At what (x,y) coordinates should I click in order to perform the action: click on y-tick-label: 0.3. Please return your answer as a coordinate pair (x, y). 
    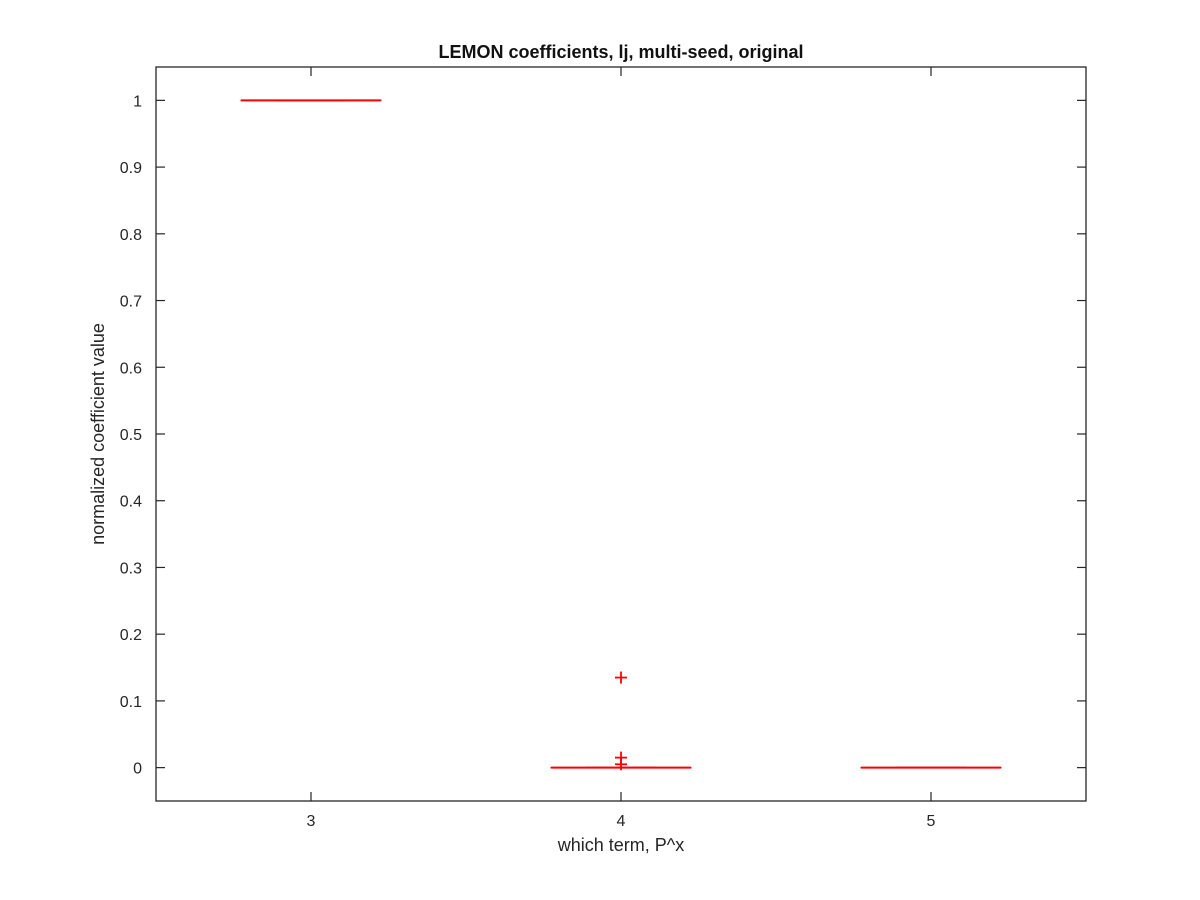
    Looking at the image, I should click on (131, 568).